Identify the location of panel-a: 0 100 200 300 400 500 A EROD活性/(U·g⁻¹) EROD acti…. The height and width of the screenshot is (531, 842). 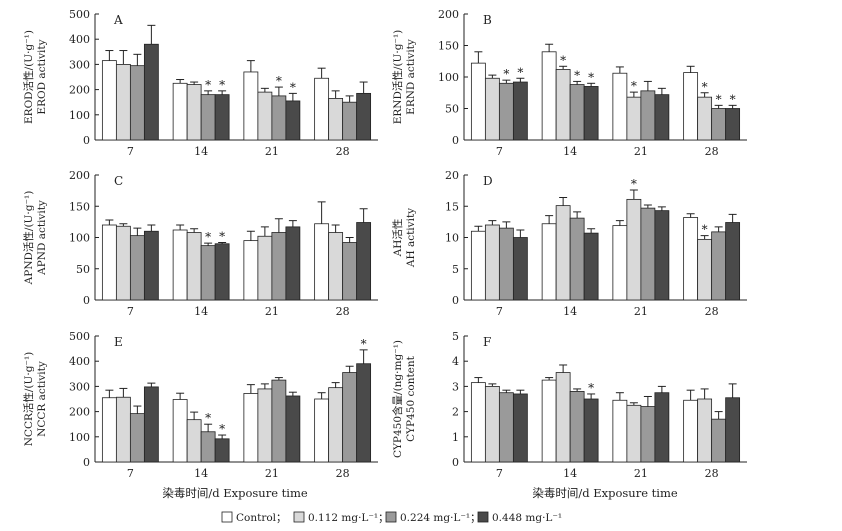
(200, 83).